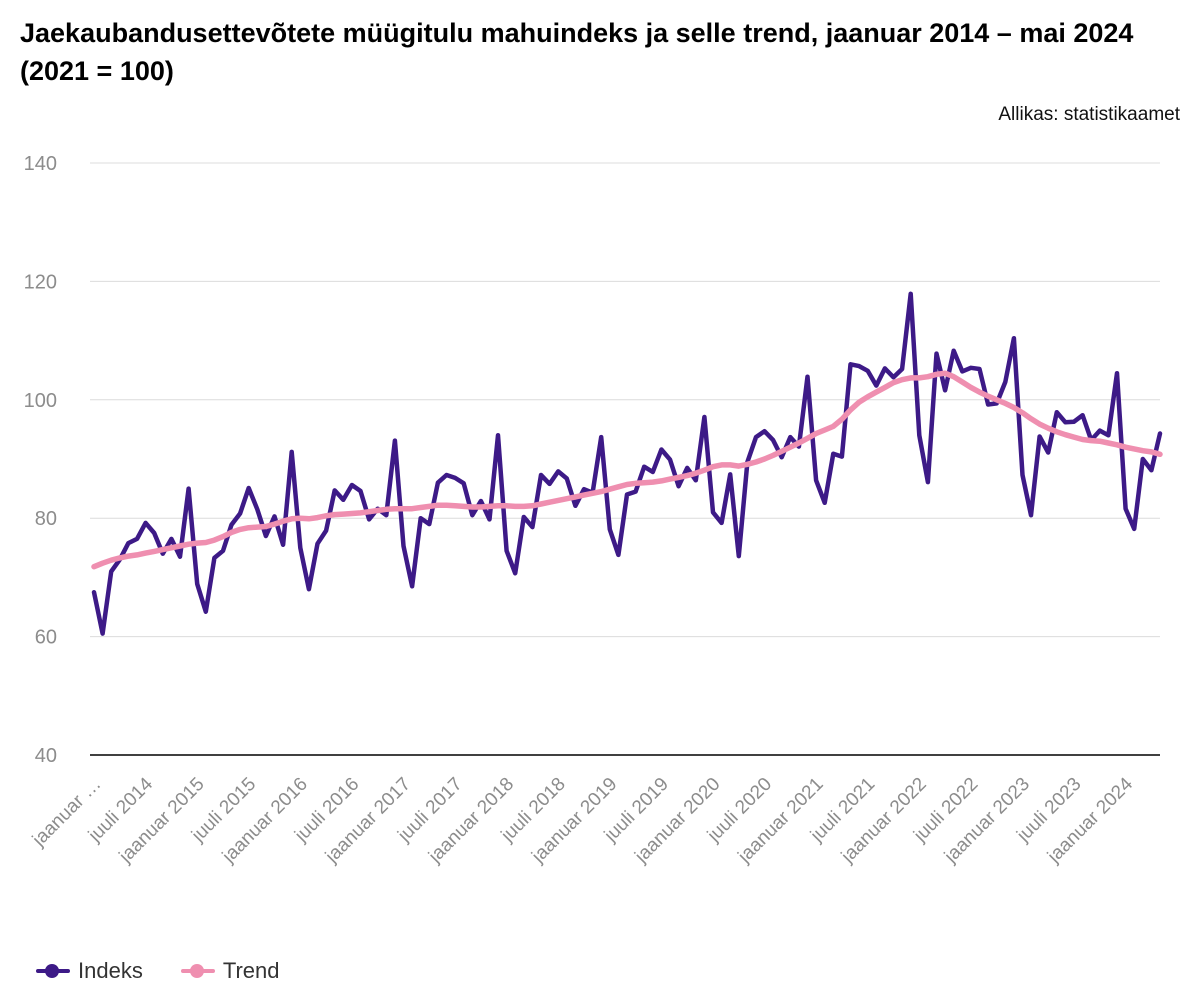  What do you see at coordinates (40, 164) in the screenshot?
I see `y-tick-label: 140` at bounding box center [40, 164].